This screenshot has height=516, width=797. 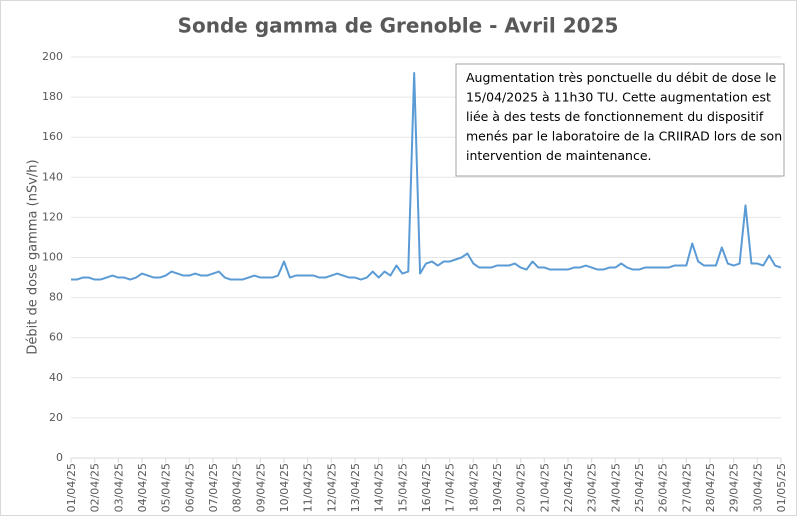 What do you see at coordinates (781, 487) in the screenshot?
I see `x-tick-label: 01/05/25` at bounding box center [781, 487].